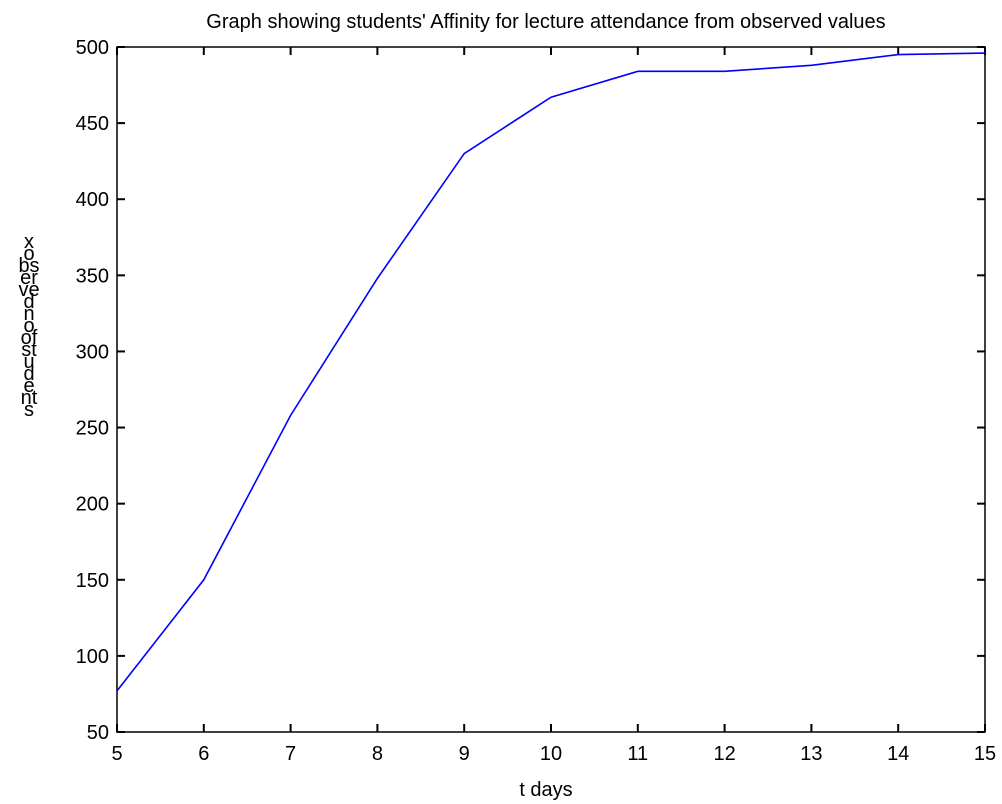  What do you see at coordinates (92, 48) in the screenshot?
I see `y-tick-label-9: 500` at bounding box center [92, 48].